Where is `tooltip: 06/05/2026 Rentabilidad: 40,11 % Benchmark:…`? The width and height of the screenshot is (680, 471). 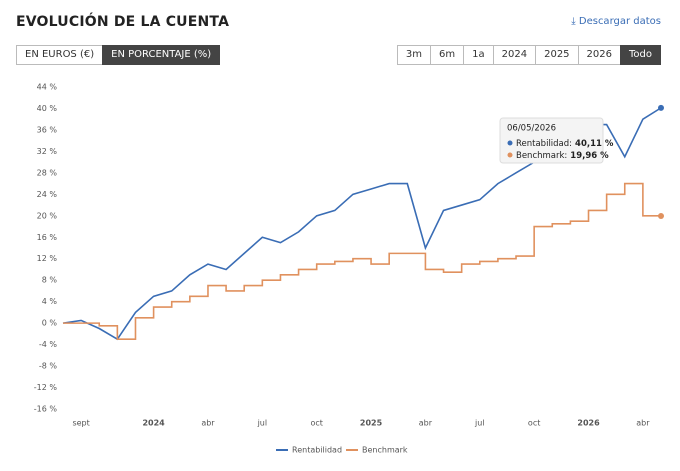
tooltip: 06/05/2026 Rentabilidad: 40,11 % Benchmark:… is located at coordinates (556, 140).